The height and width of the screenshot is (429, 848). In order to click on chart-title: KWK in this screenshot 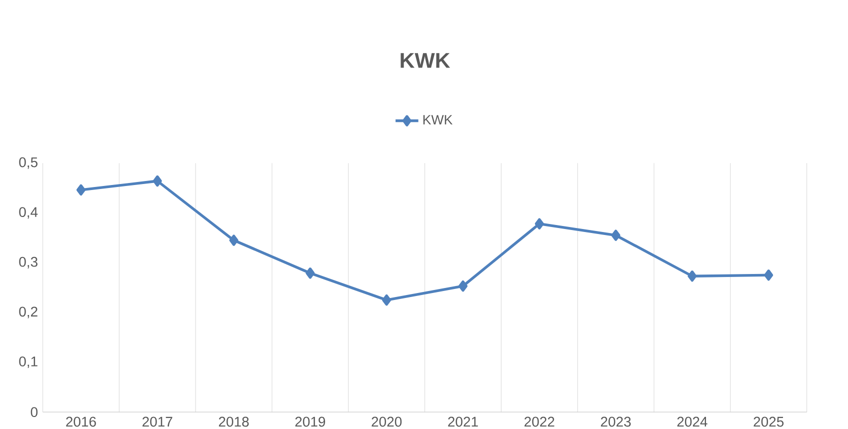, I will do `click(425, 60)`.